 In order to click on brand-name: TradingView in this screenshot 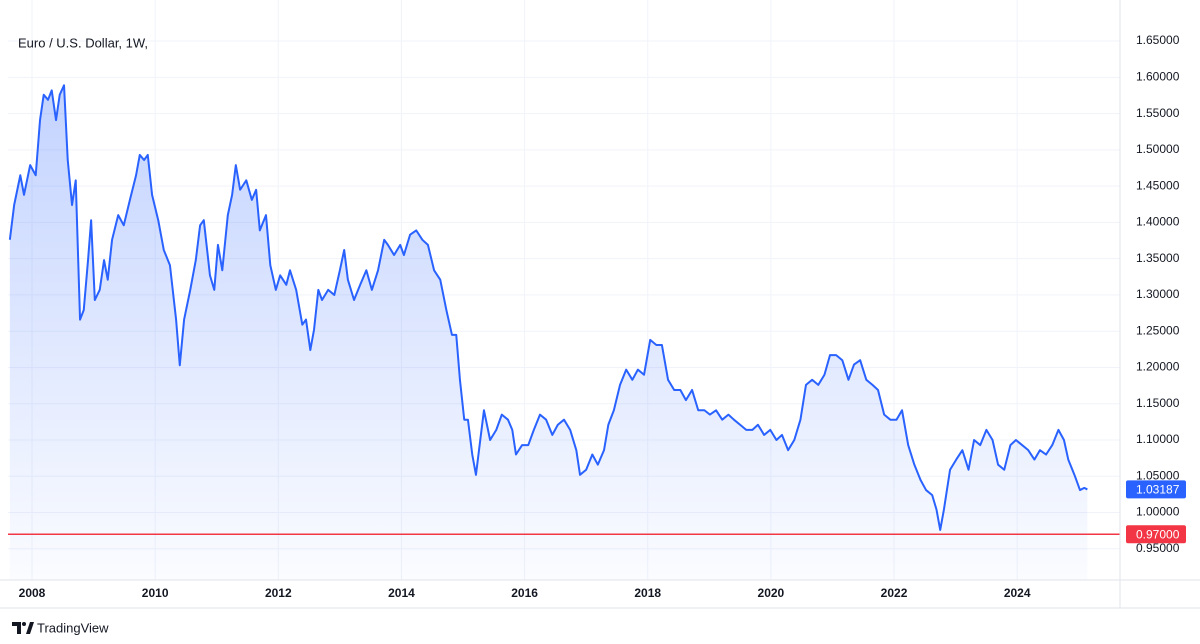, I will do `click(73, 627)`.